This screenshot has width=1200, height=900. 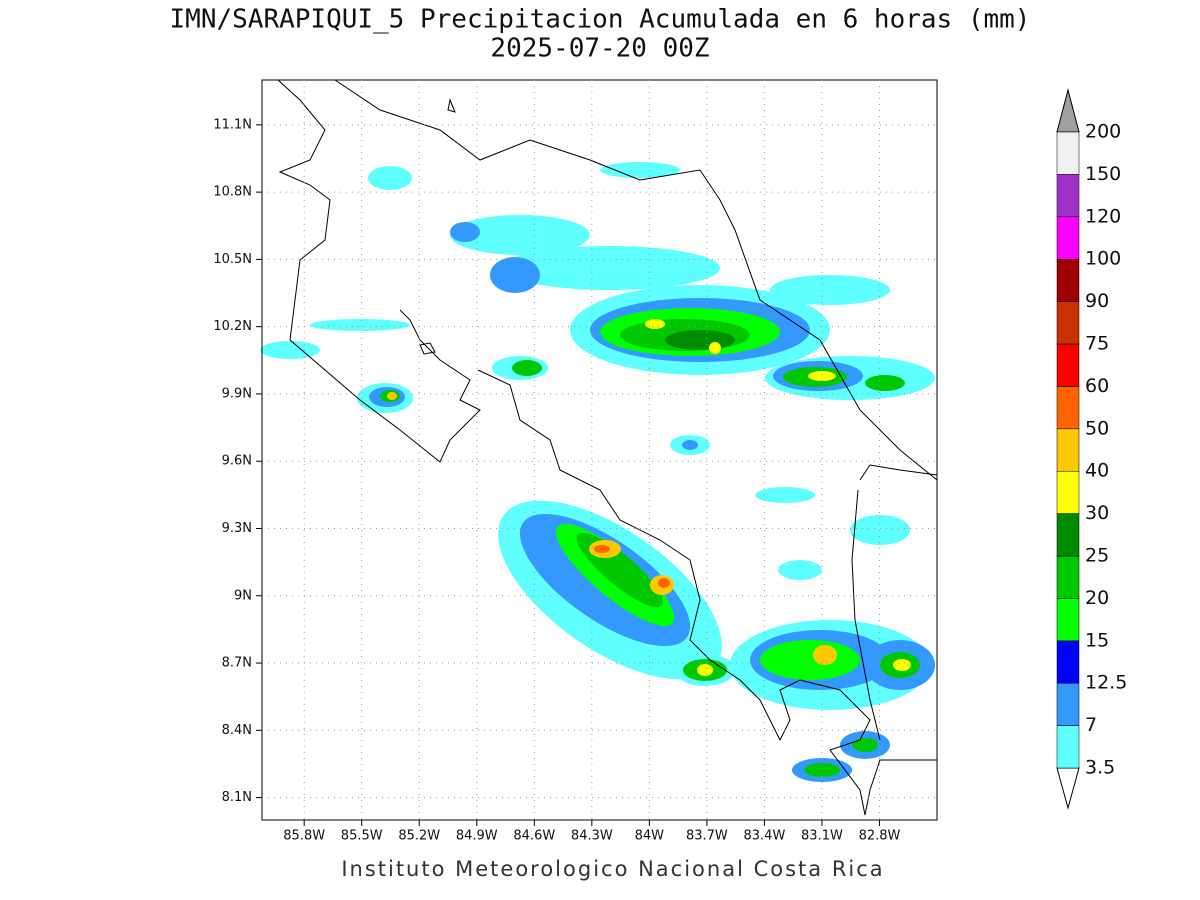 I want to click on subtitle: 2025-07-20 00Z, so click(x=599, y=49).